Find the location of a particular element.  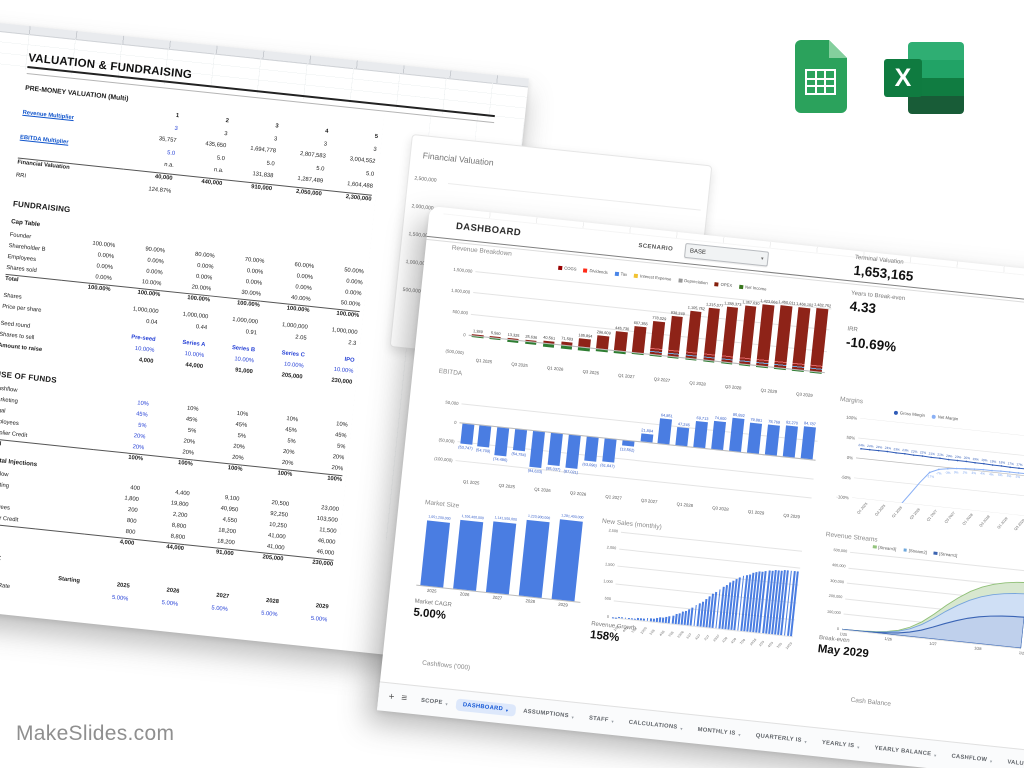

svg-text: -17% is located at coordinates (931, 476).